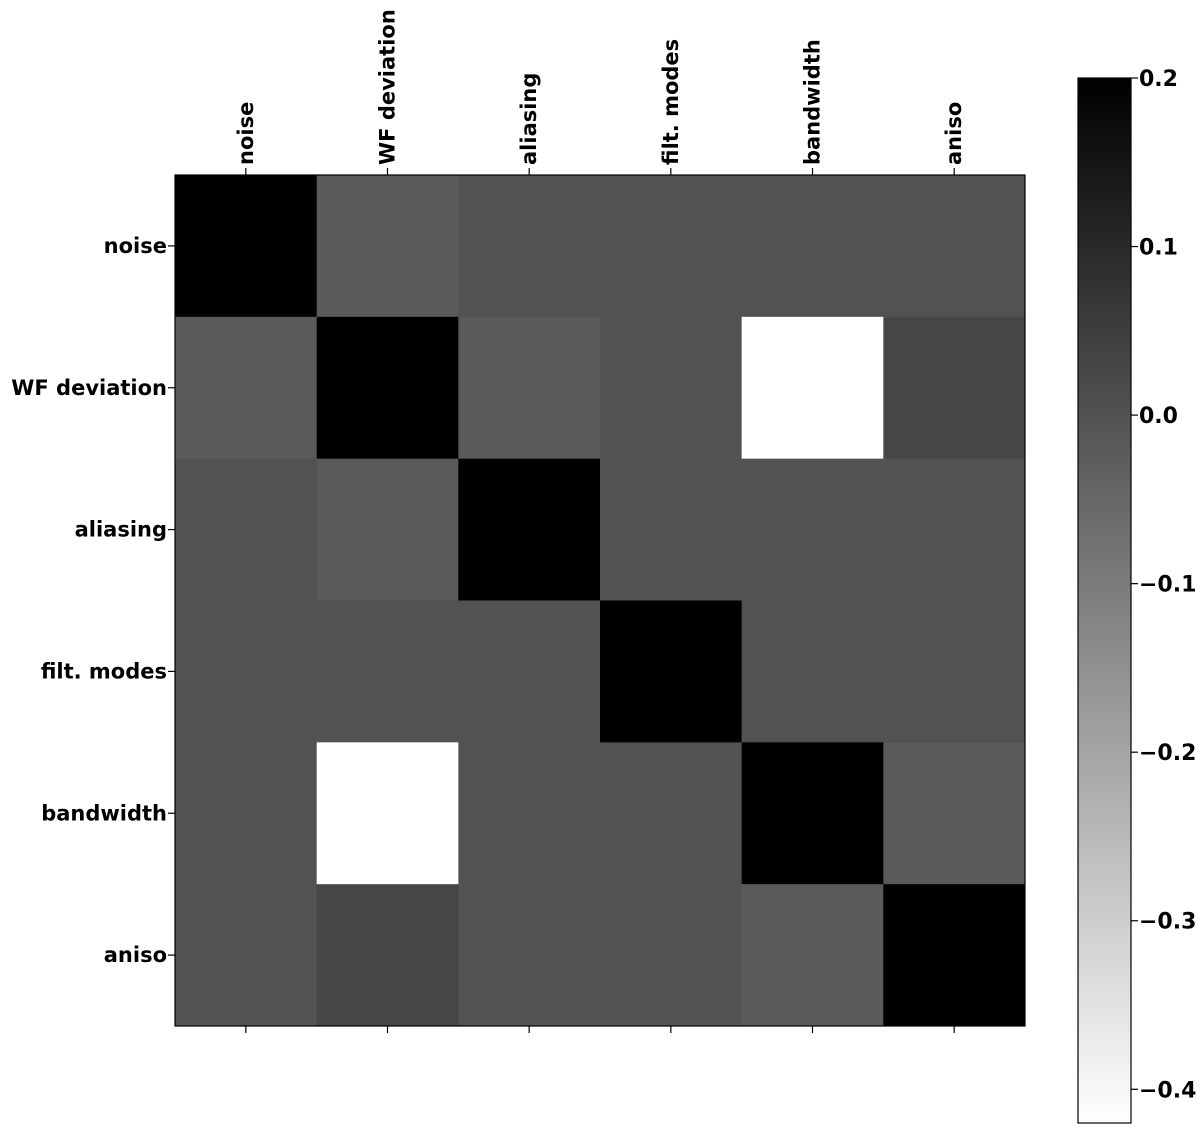 This screenshot has width=1200, height=1128. Describe the element at coordinates (246, 133) in the screenshot. I see `x-tick-label: noise` at that location.